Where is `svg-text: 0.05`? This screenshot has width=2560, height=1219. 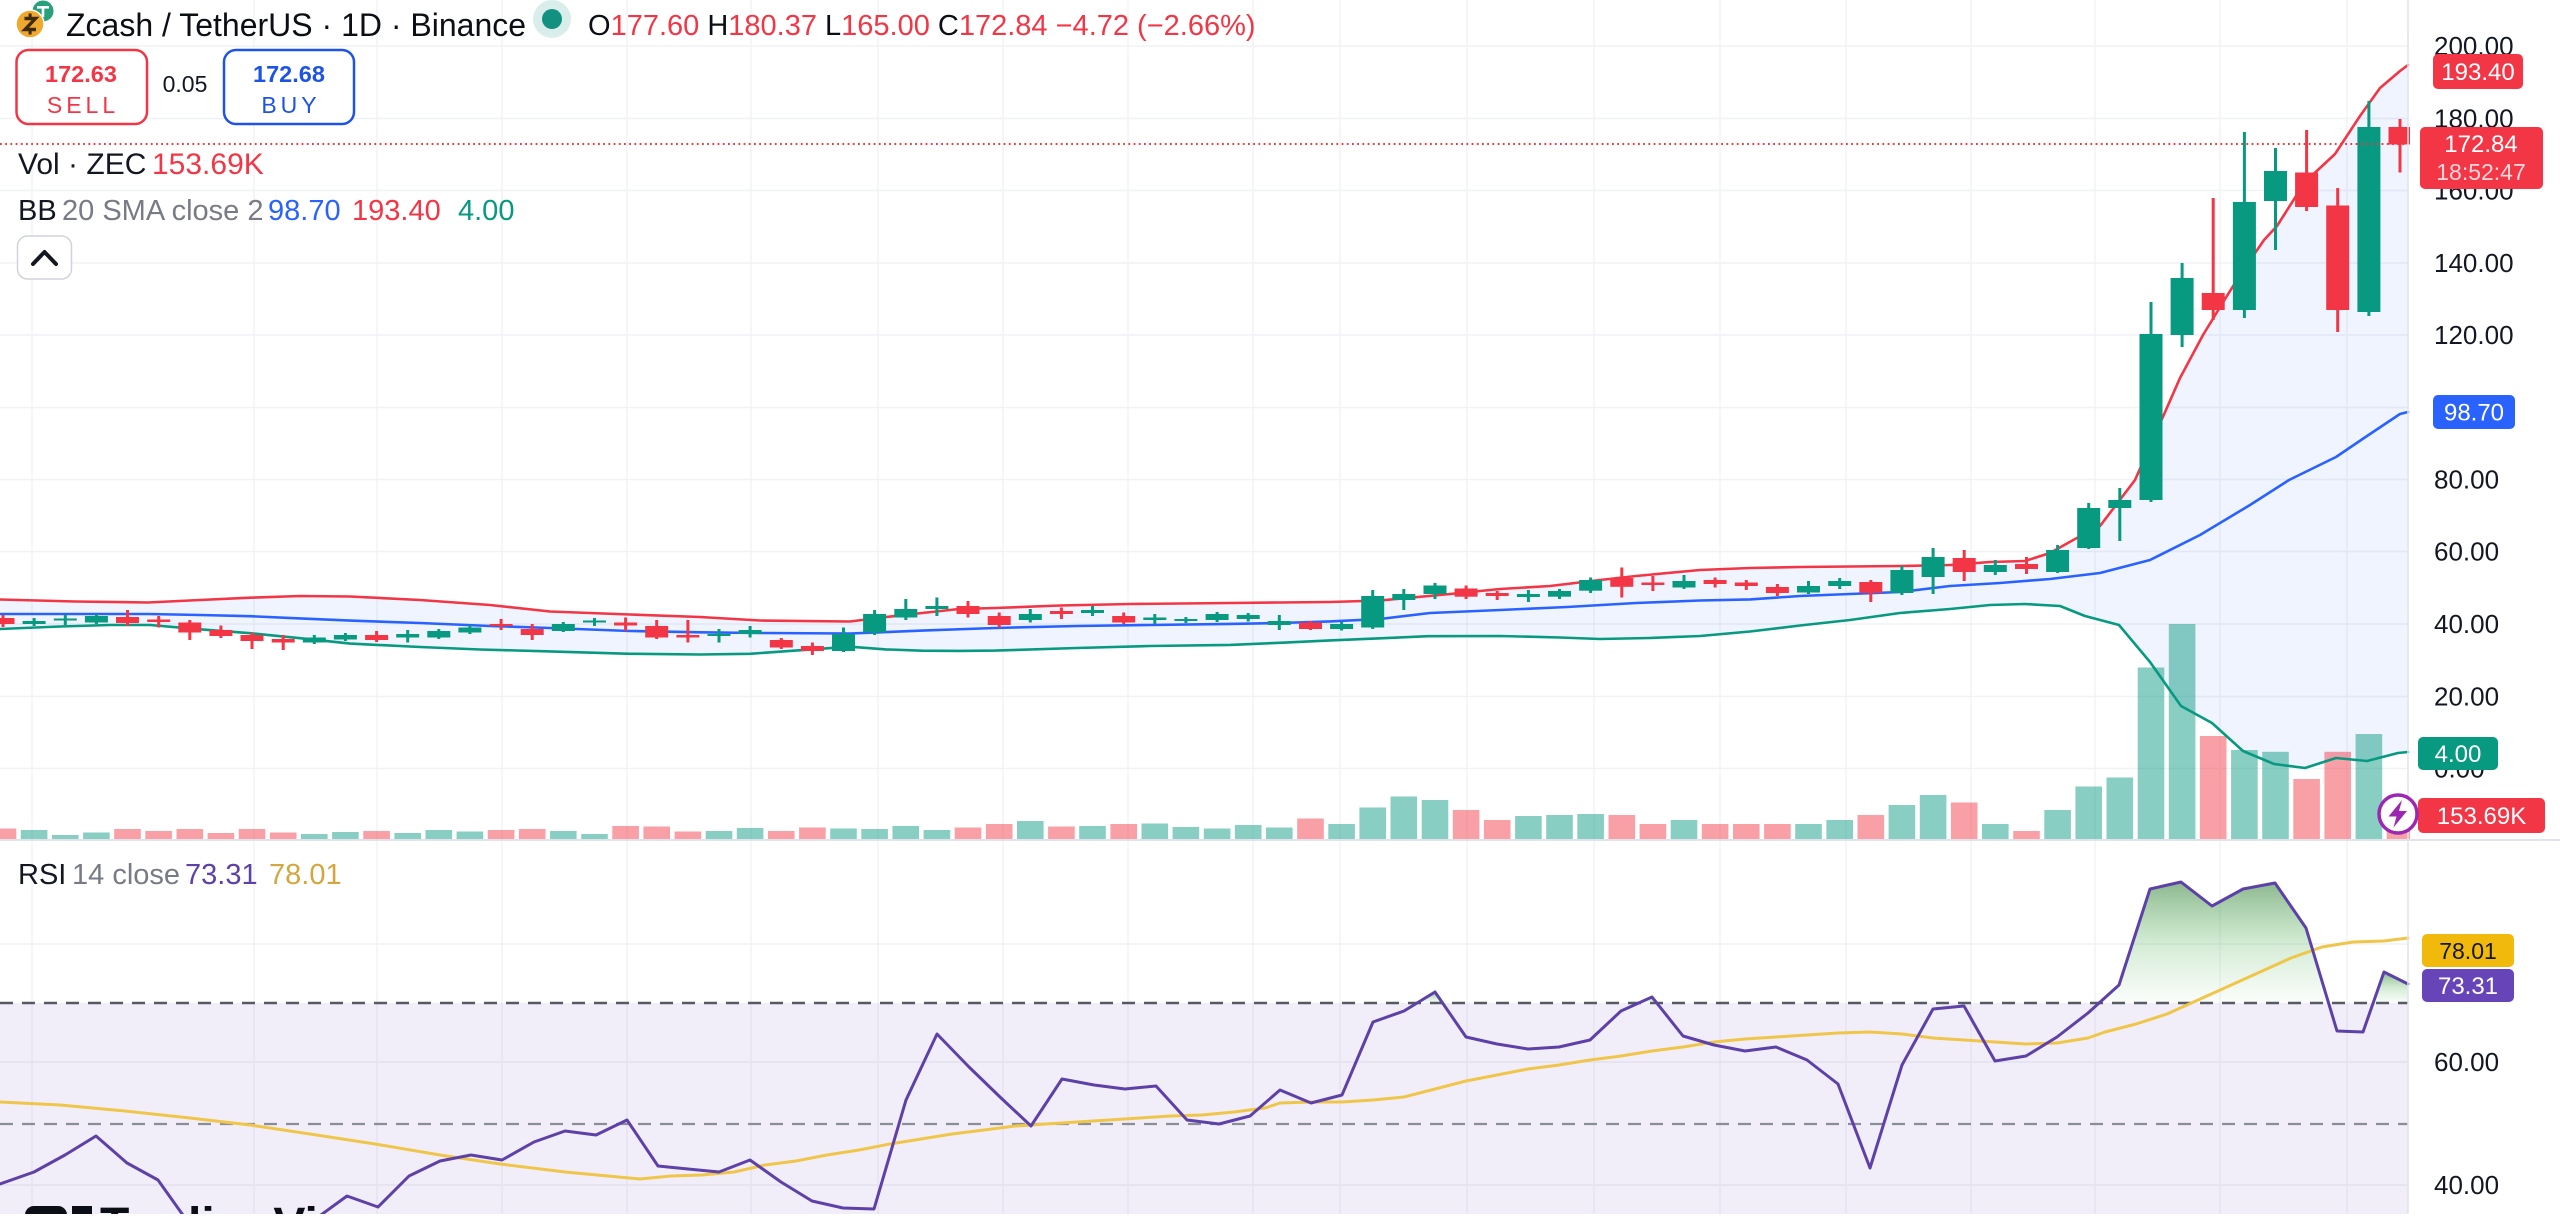
svg-text: 0.05 is located at coordinates (185, 84).